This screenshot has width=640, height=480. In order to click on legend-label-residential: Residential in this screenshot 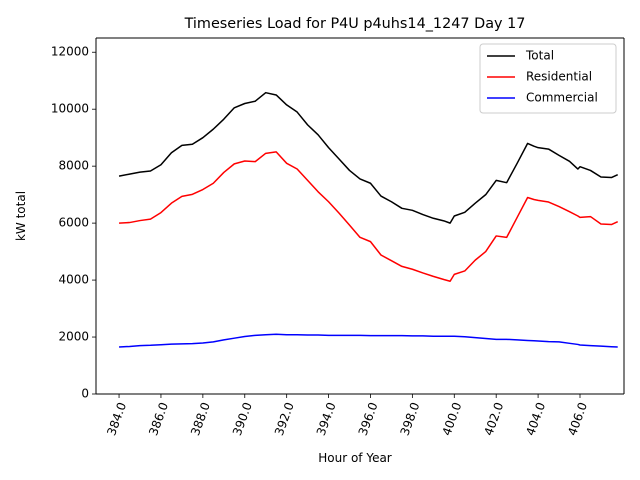, I will do `click(559, 77)`.